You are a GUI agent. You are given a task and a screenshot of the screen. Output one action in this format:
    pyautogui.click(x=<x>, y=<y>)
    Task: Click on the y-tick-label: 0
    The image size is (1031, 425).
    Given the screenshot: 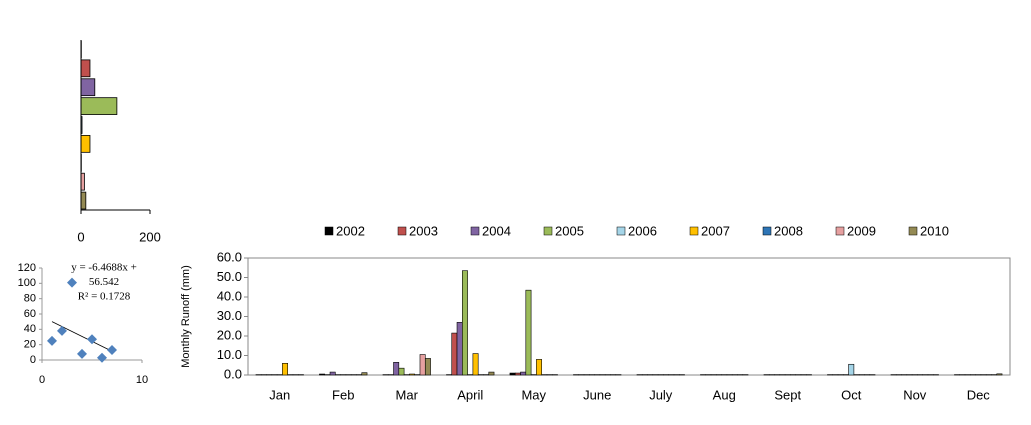 What is the action you would take?
    pyautogui.click(x=33, y=360)
    